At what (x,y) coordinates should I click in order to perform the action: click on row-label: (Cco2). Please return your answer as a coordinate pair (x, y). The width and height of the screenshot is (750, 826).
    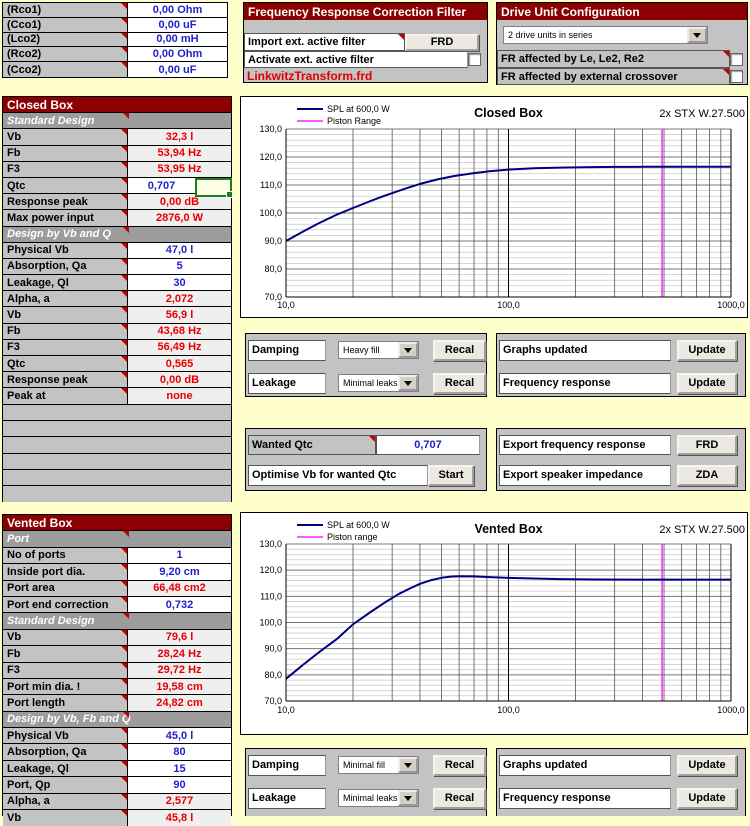
    Looking at the image, I should click on (65, 69).